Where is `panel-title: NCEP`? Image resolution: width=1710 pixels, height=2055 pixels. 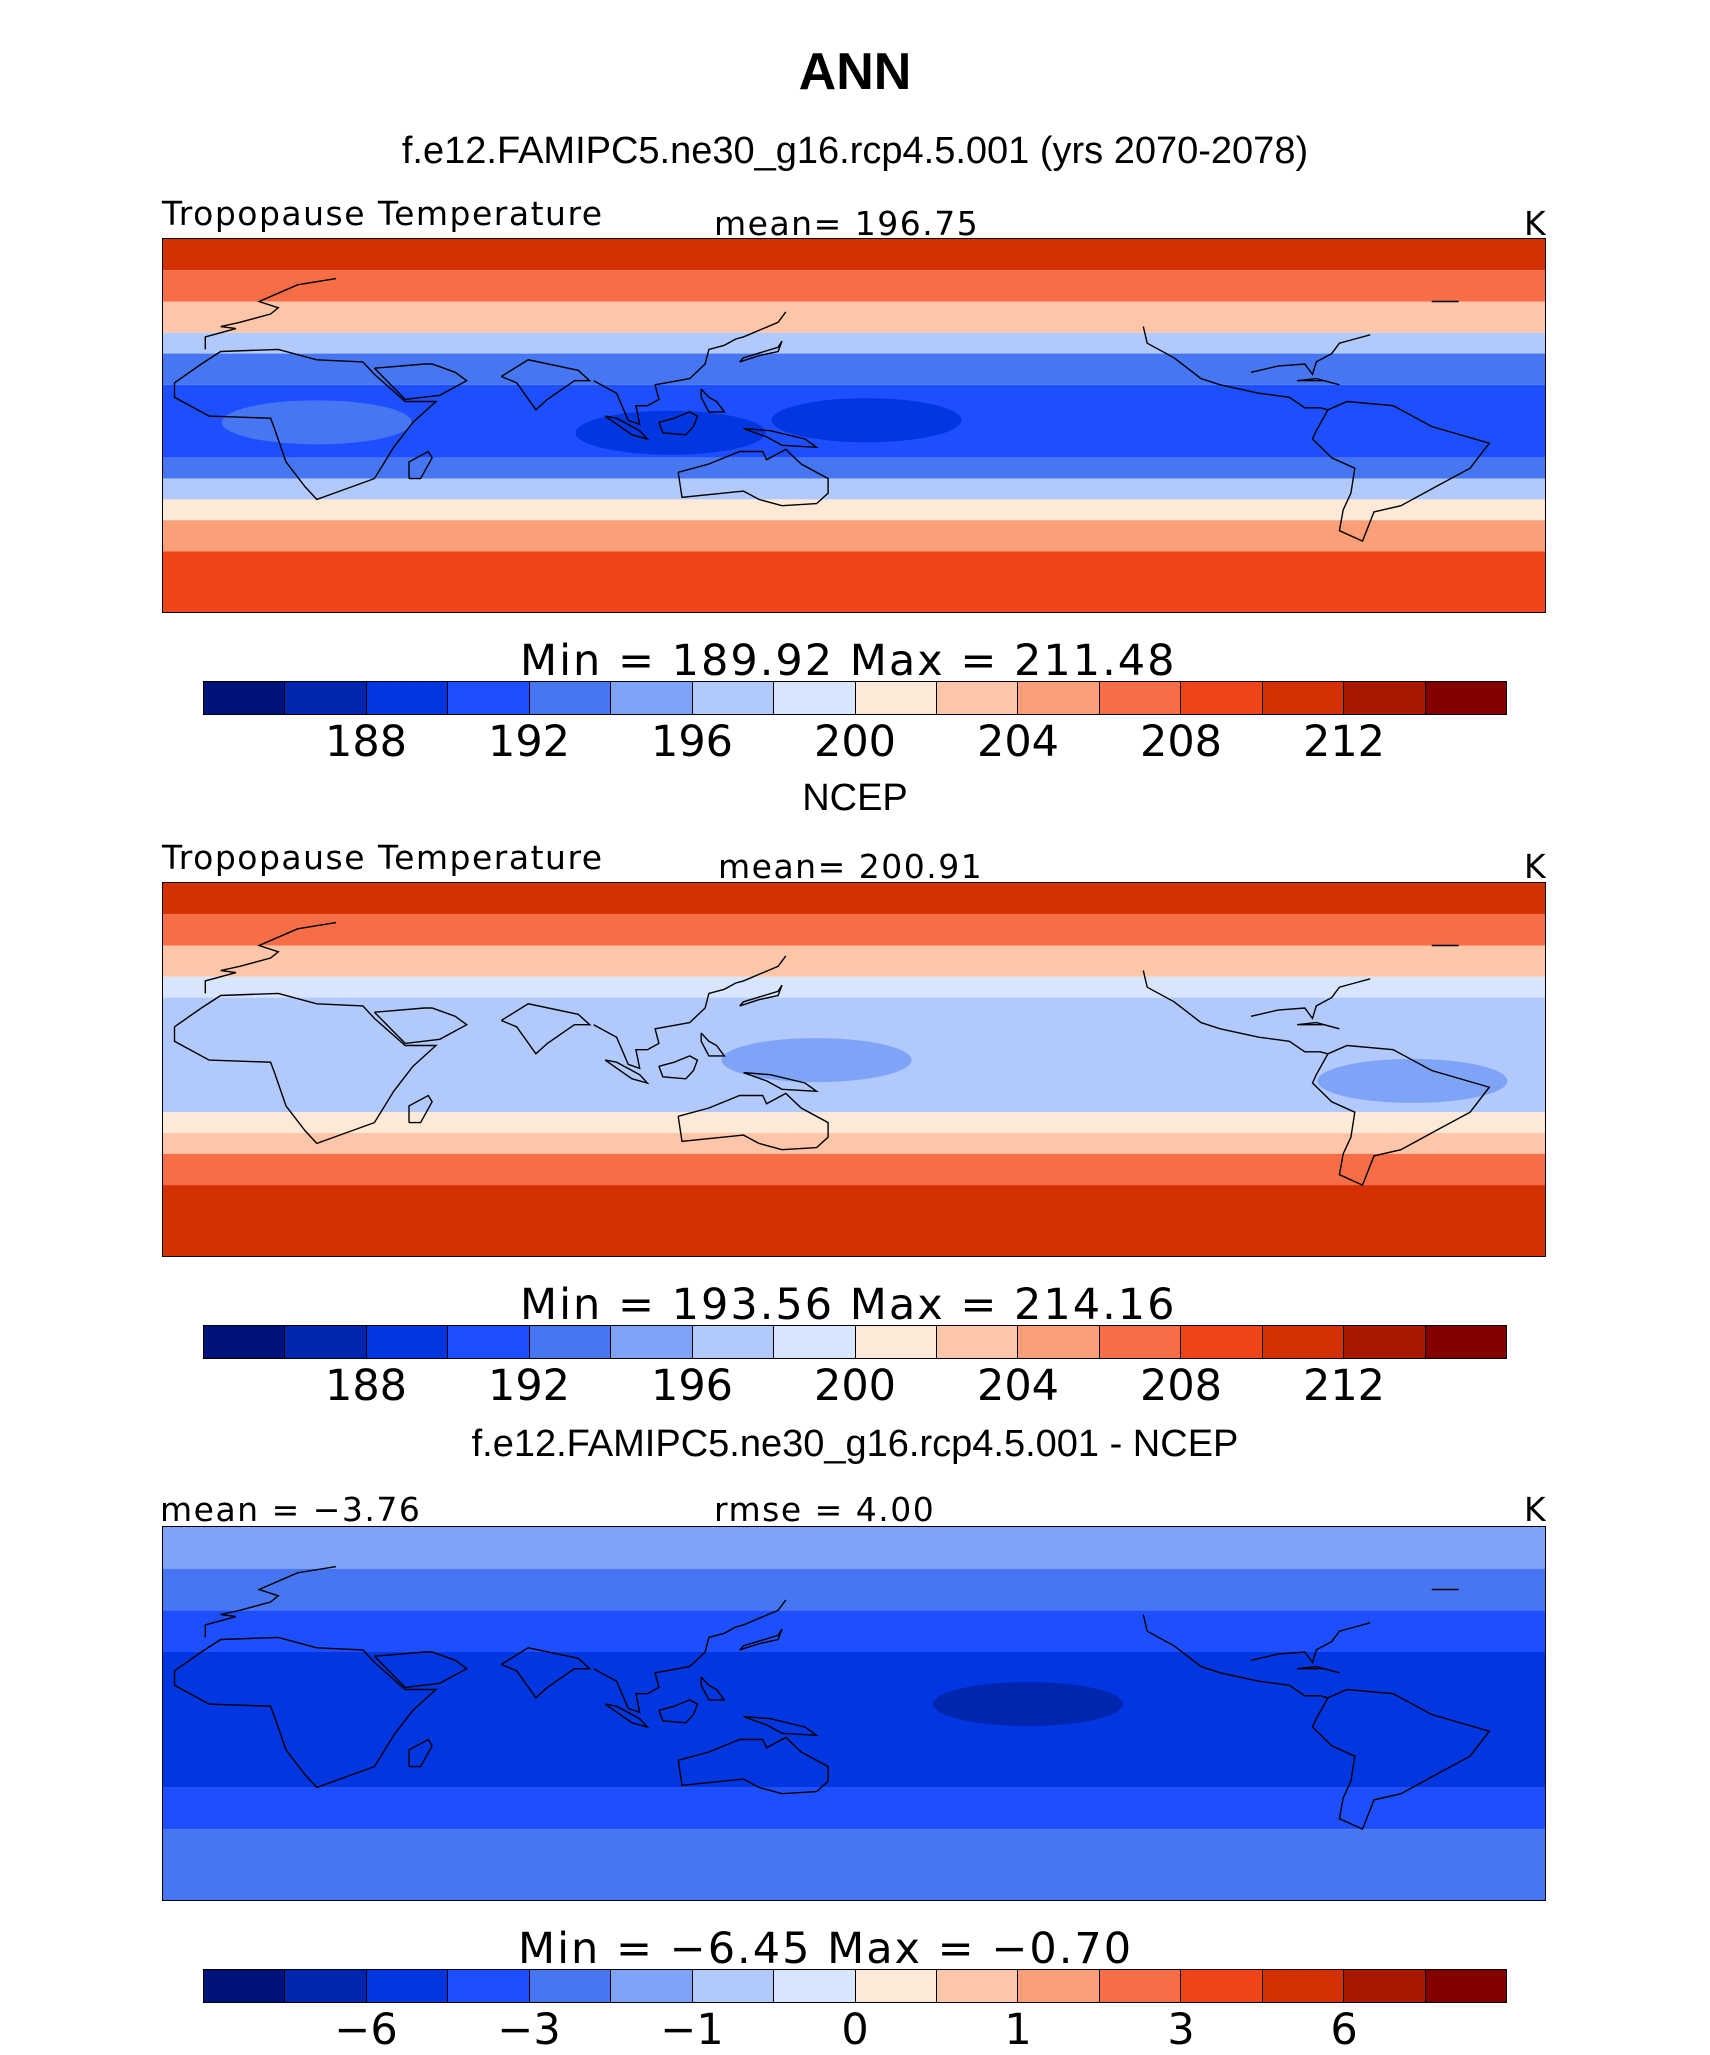
panel-title: NCEP is located at coordinates (855, 798).